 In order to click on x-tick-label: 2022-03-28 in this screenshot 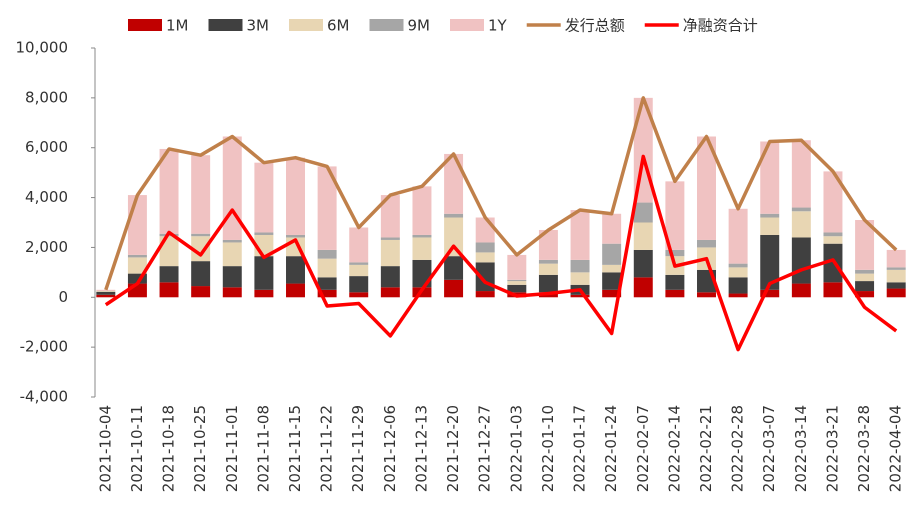, I will do `click(864, 448)`.